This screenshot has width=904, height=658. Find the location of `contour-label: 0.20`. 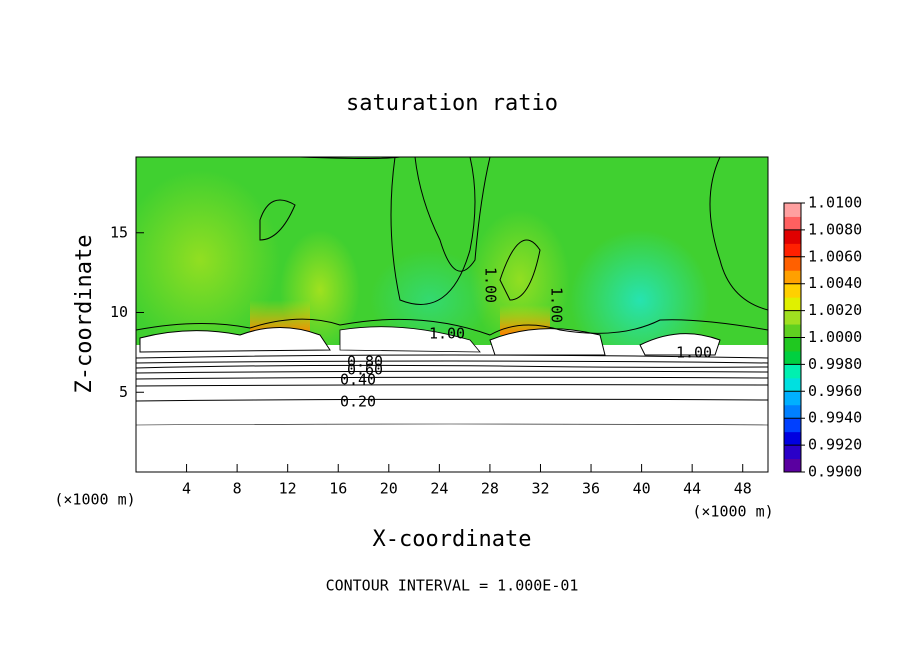

contour-label: 0.20 is located at coordinates (358, 402).